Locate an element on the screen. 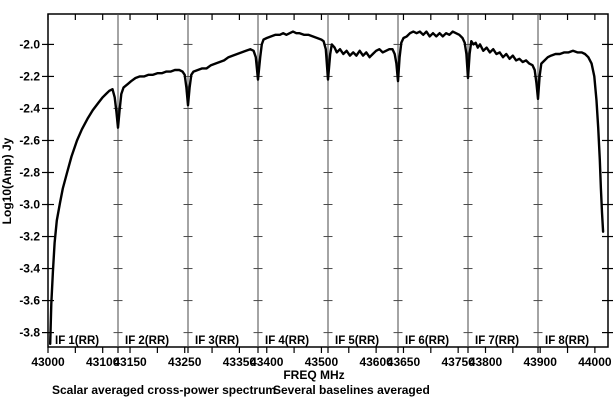 The width and height of the screenshot is (614, 405). y-tick-label: -3.6 is located at coordinates (29, 301).